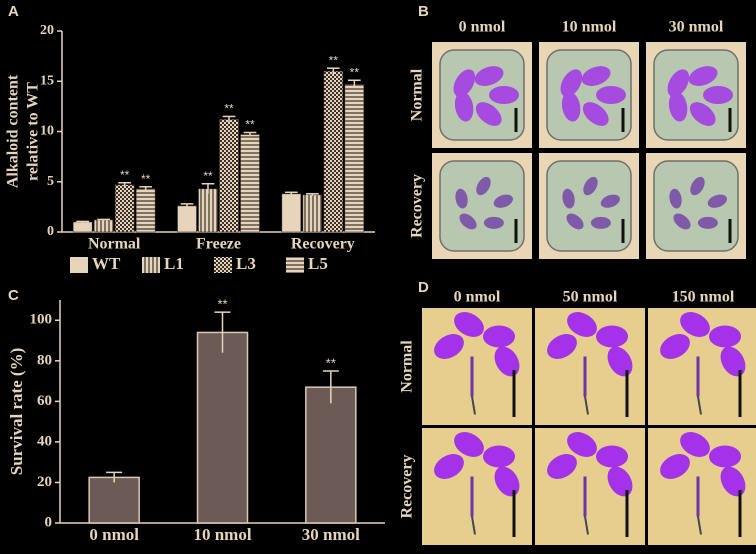  I want to click on legend-label: L5, so click(318, 263).